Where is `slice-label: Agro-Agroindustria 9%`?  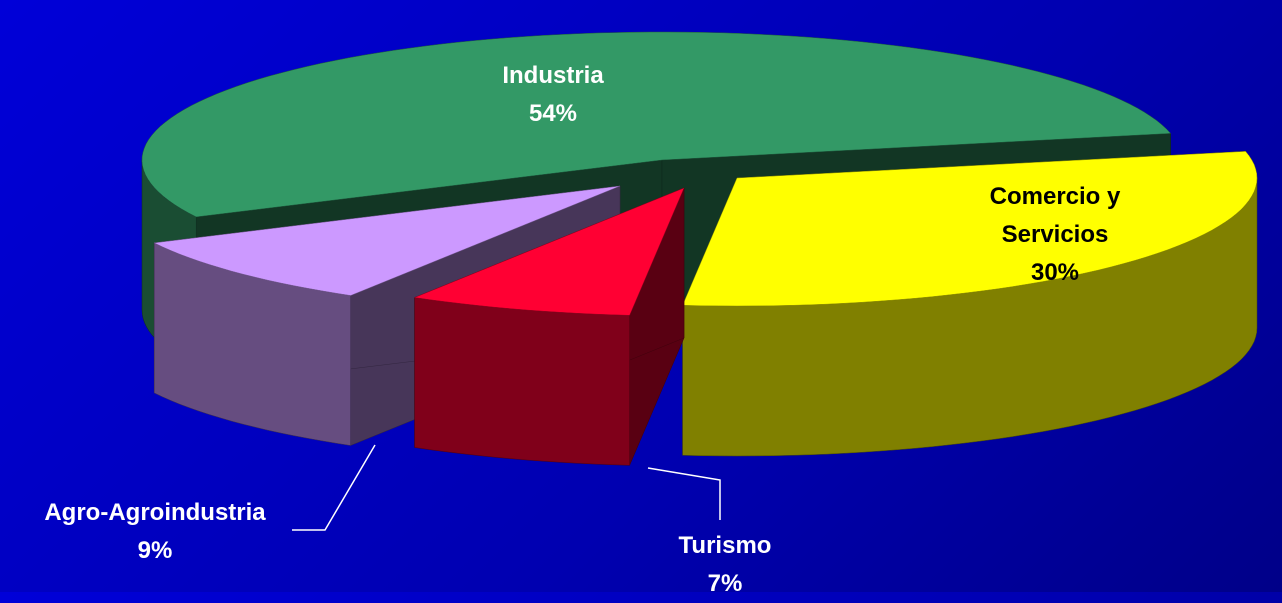
slice-label: Agro-Agroindustria 9% is located at coordinates (154, 532).